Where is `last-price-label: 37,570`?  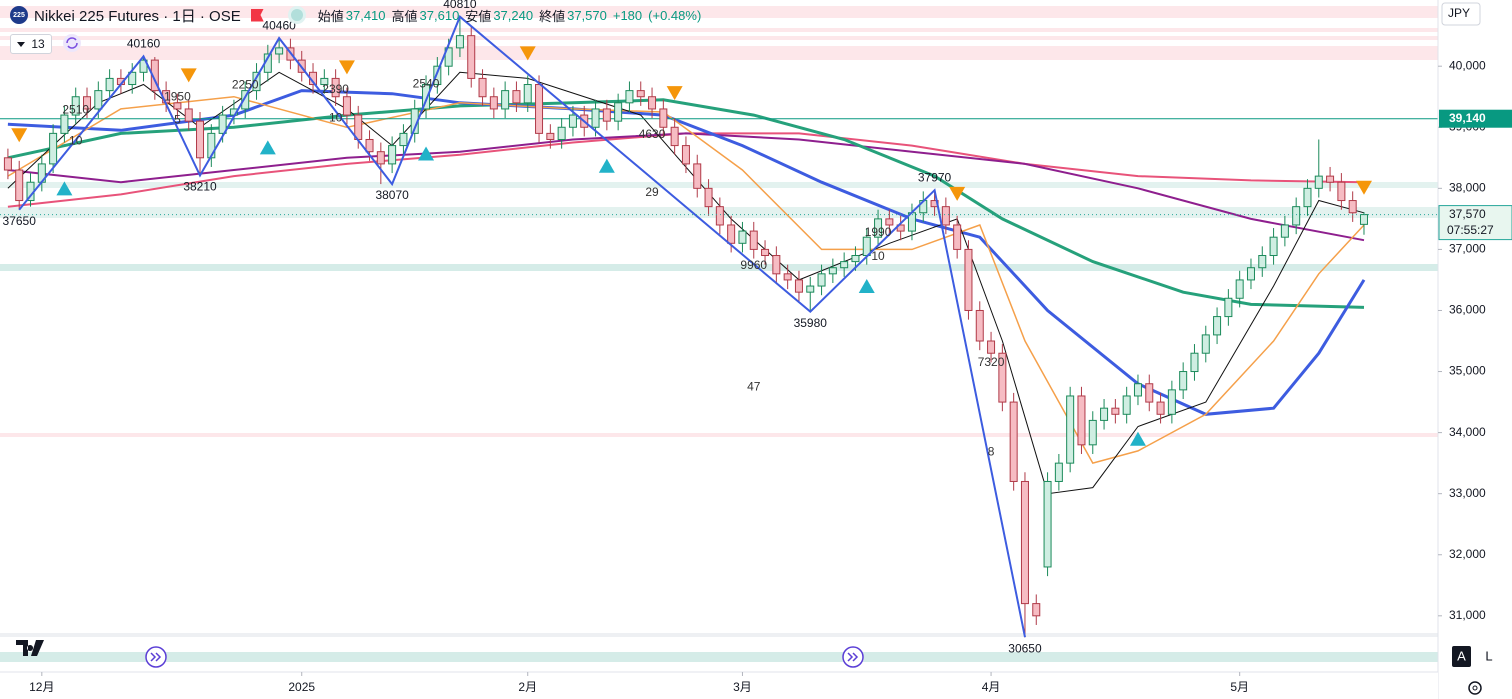 last-price-label: 37,570 is located at coordinates (1467, 214).